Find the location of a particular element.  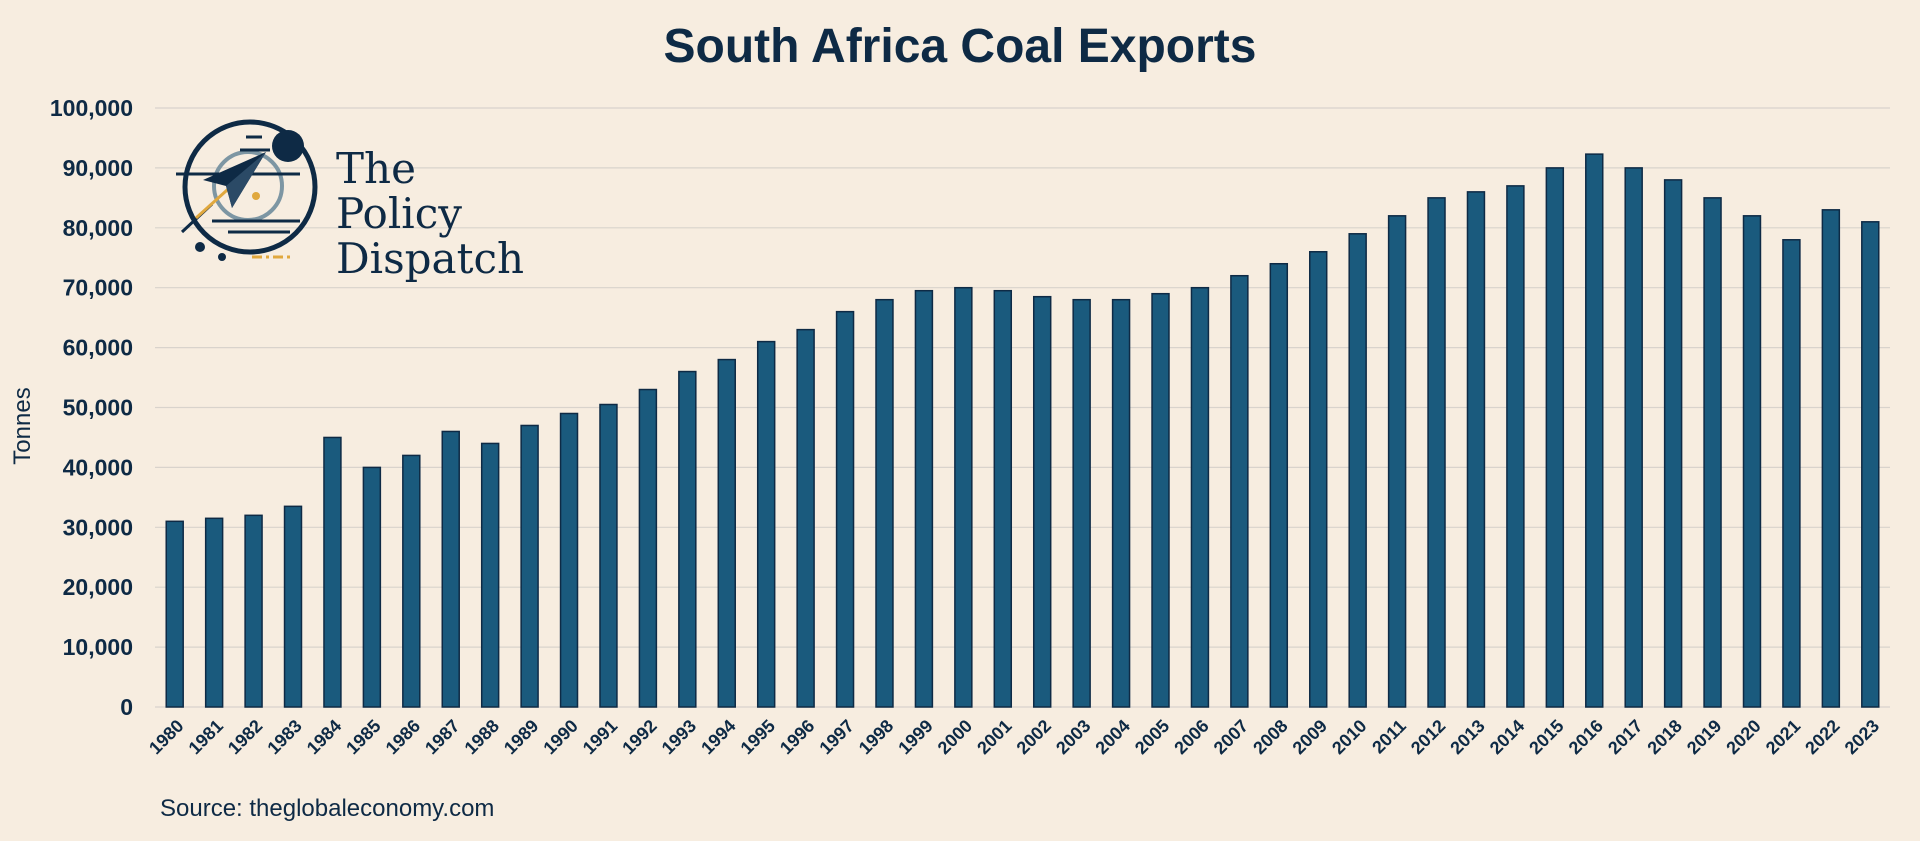

bar-2021 is located at coordinates (1791, 473).